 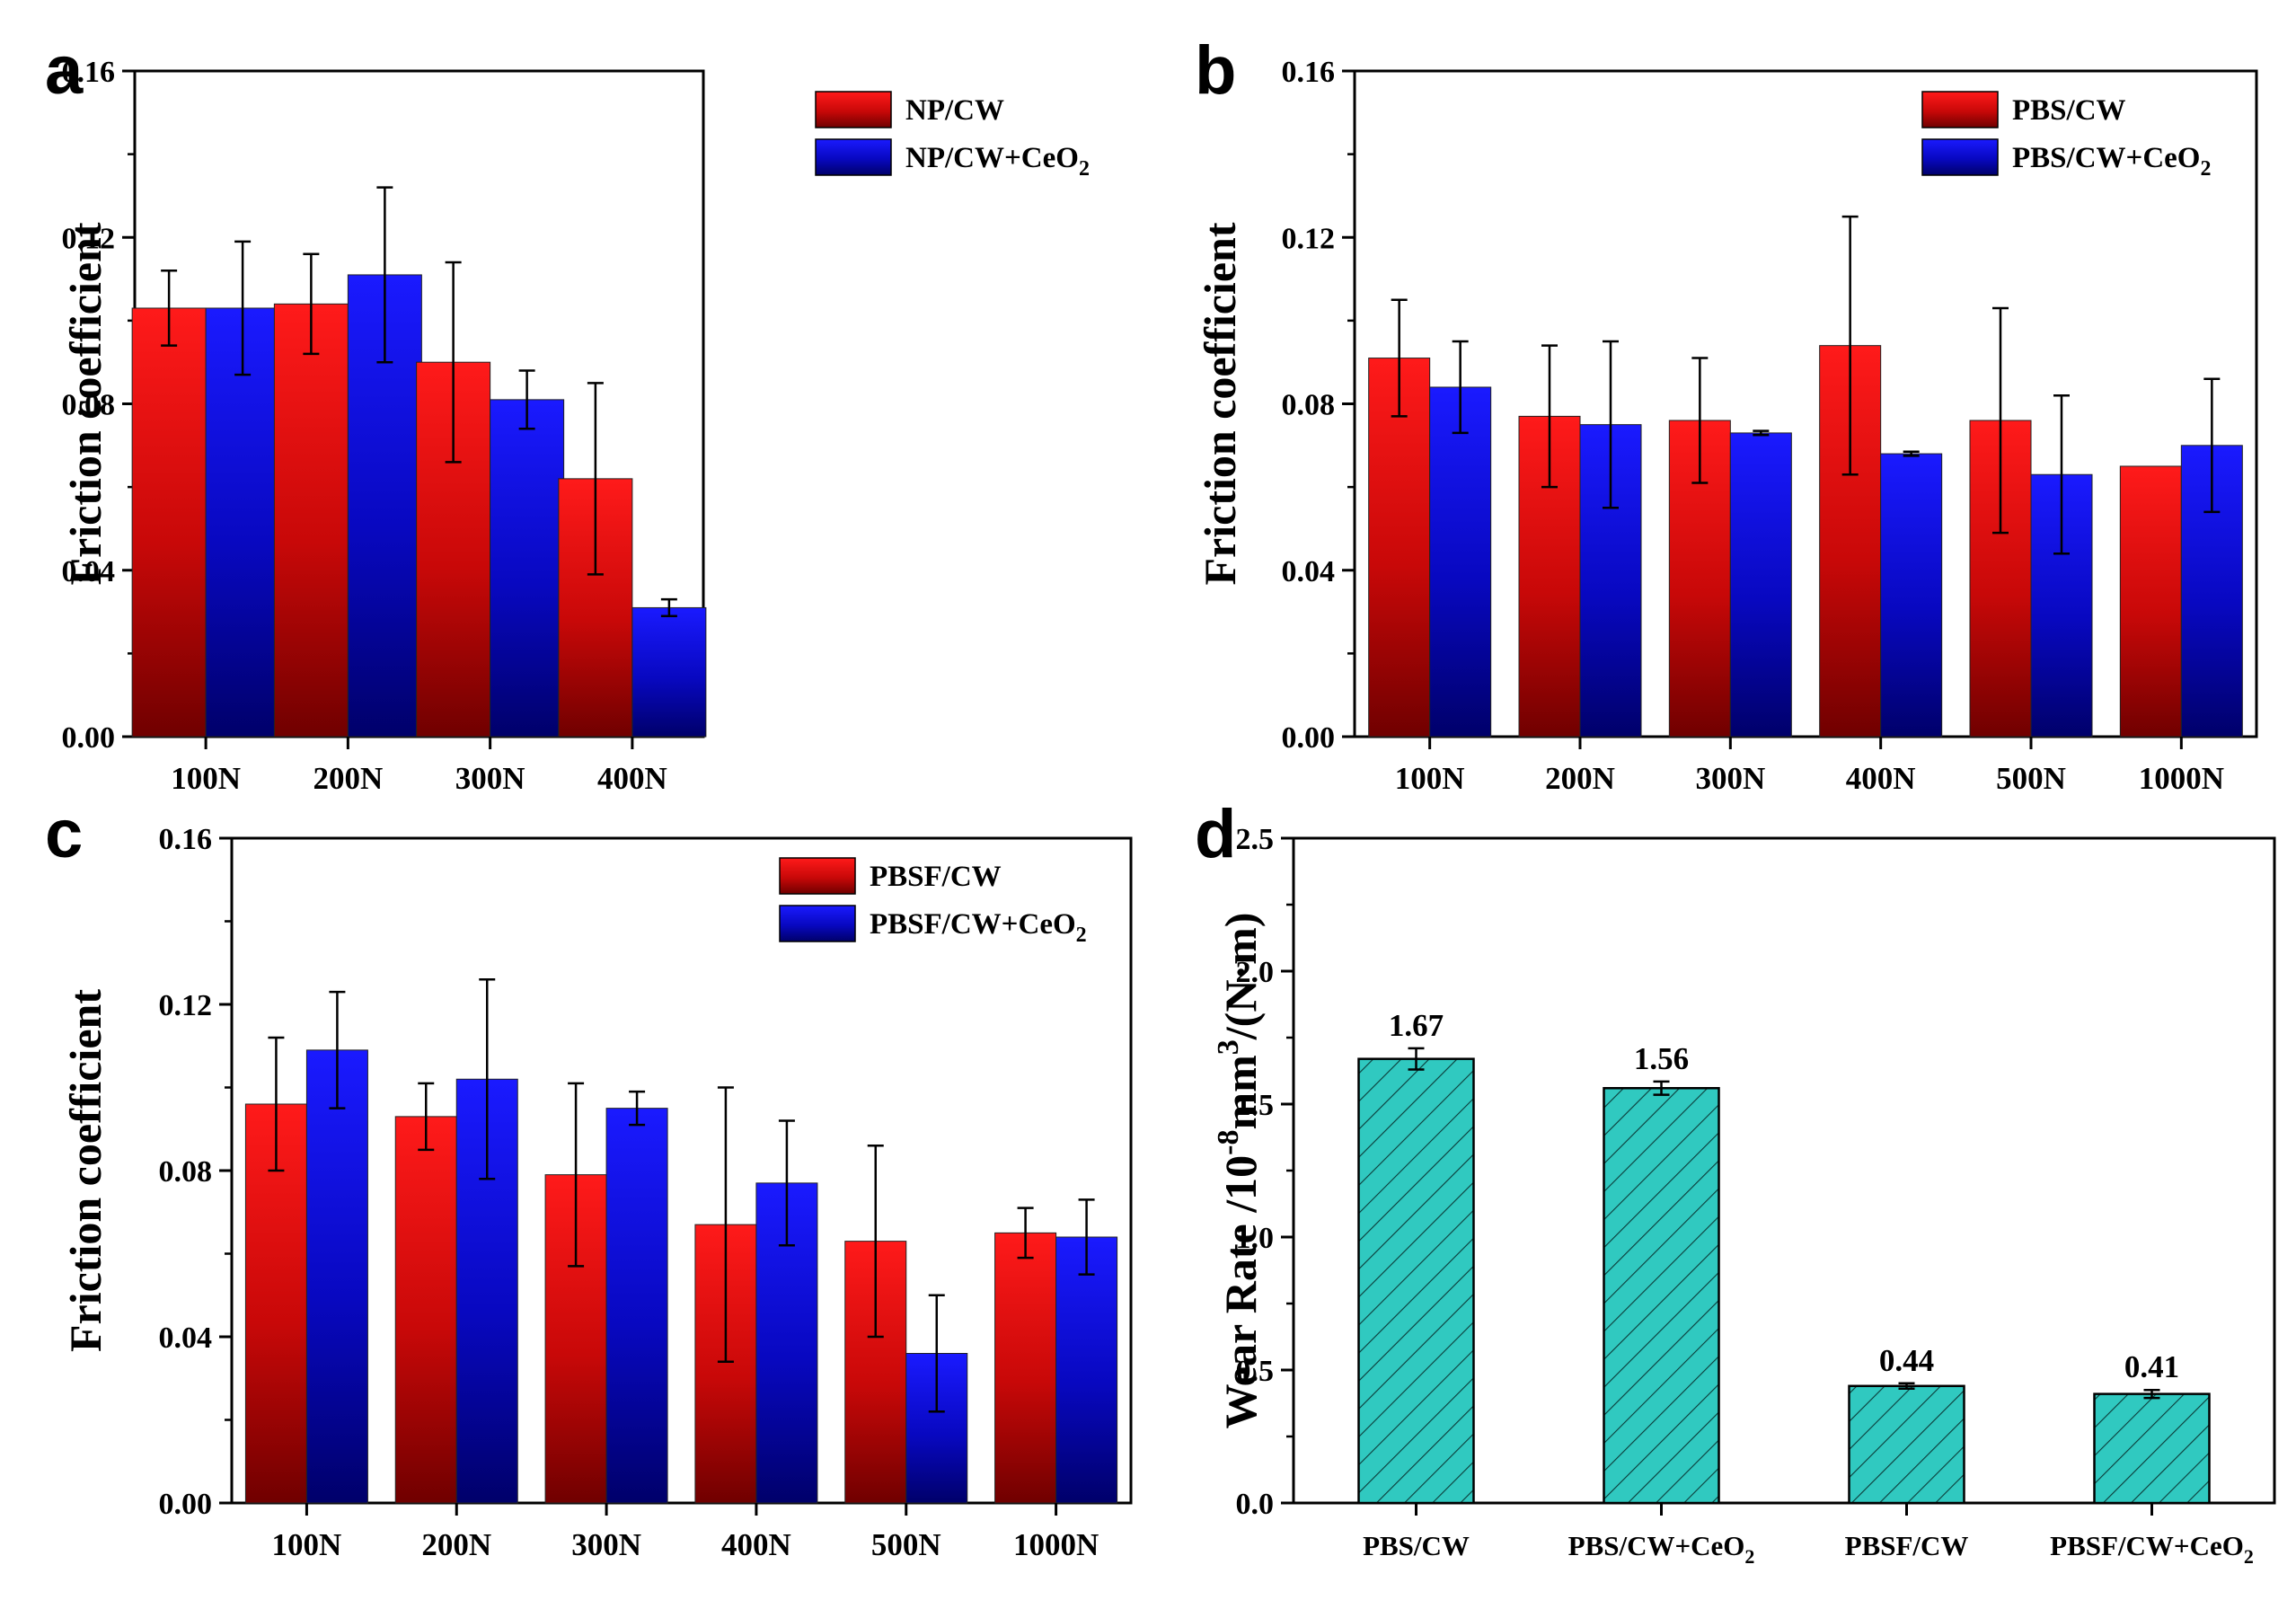 What do you see at coordinates (89, 72) in the screenshot?
I see `panel-a-ytick-label: 0.16` at bounding box center [89, 72].